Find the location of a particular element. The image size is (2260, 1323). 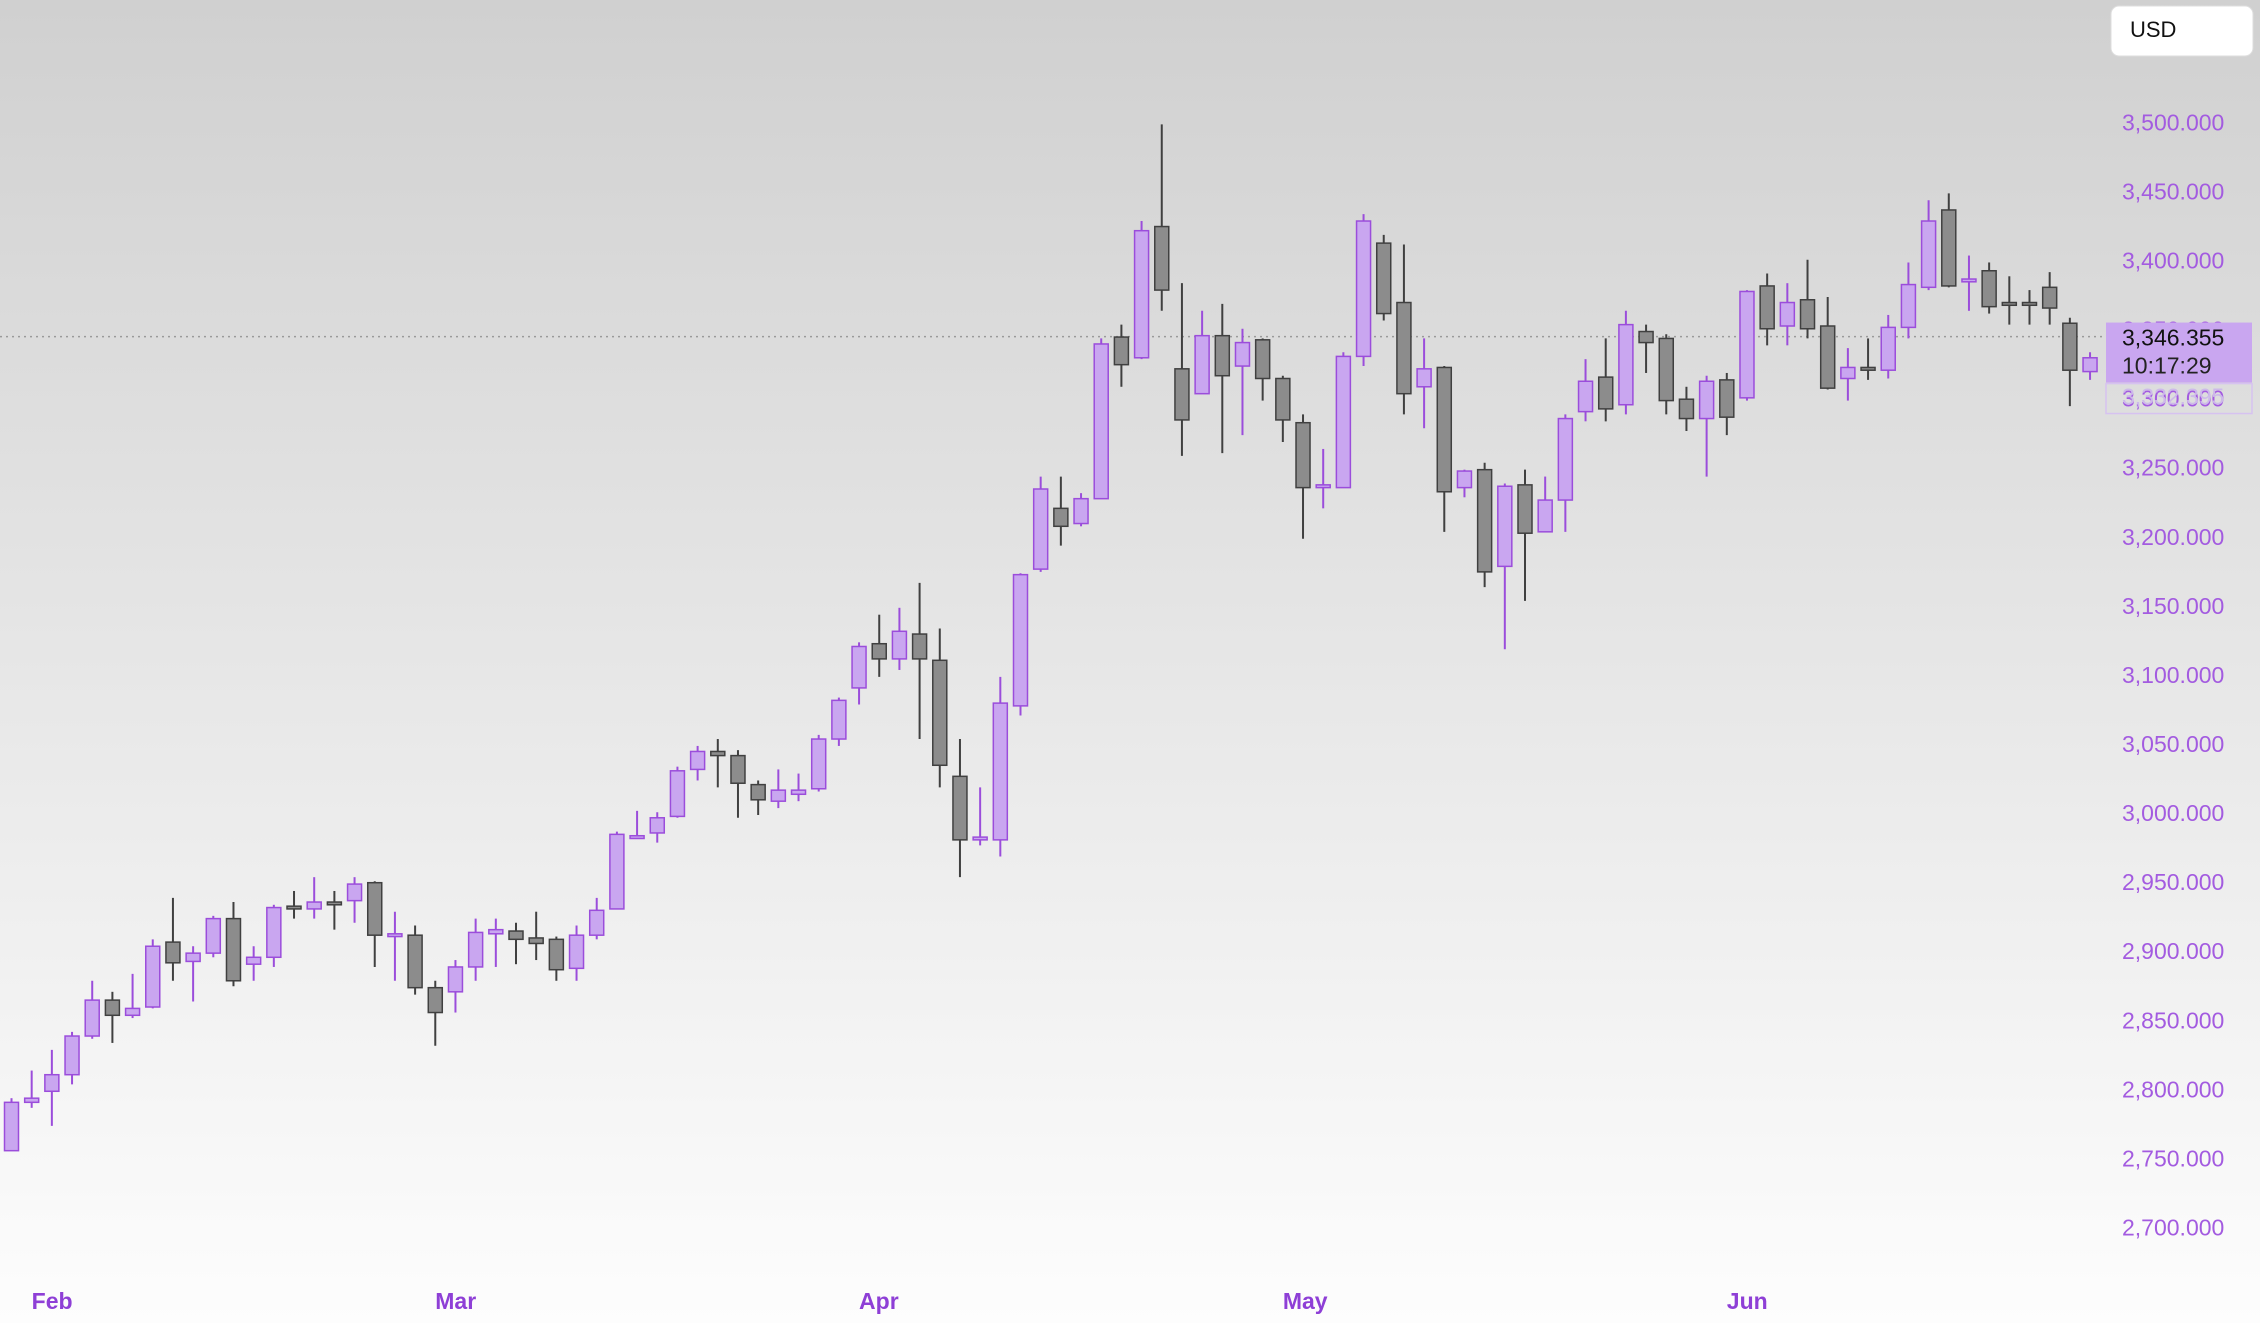

button-label: USD is located at coordinates (2153, 29).